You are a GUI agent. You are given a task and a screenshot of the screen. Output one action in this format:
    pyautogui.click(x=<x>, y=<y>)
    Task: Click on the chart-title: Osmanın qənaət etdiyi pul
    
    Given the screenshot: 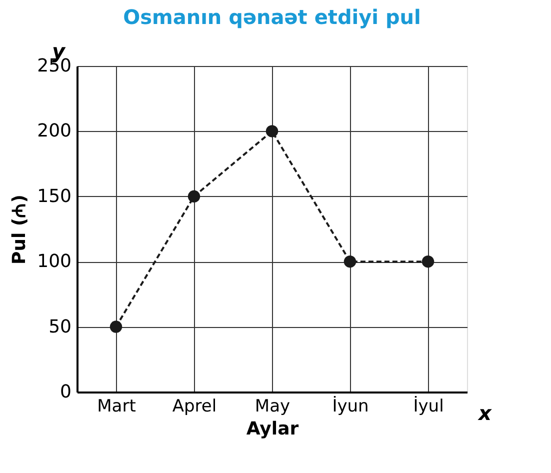 What is the action you would take?
    pyautogui.click(x=272, y=17)
    